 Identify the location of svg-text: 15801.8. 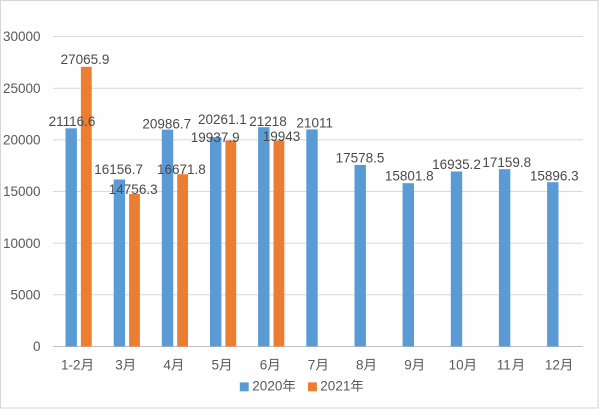
(409, 175).